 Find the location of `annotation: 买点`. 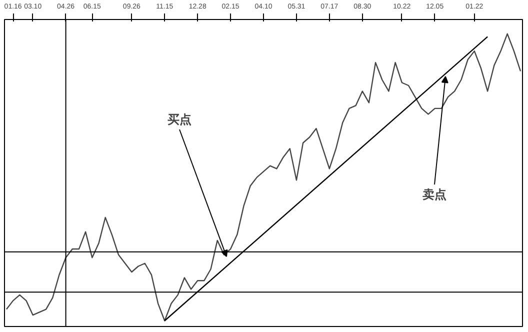

annotation: 买点 is located at coordinates (180, 119).